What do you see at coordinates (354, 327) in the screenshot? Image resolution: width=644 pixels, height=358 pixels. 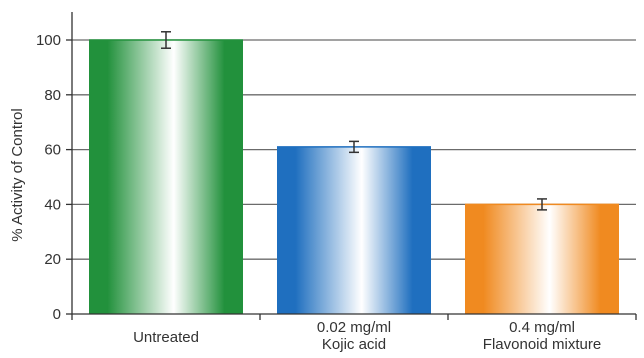 I see `x-category-label: 0.02 mg/ml` at bounding box center [354, 327].